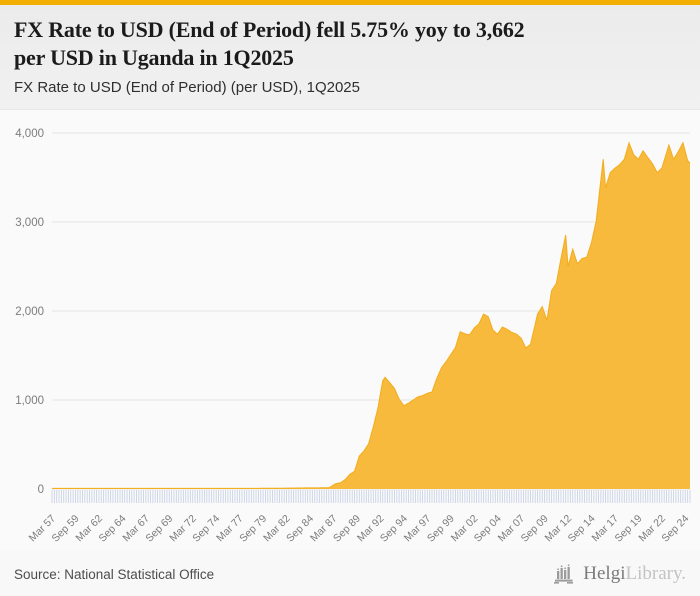 The image size is (700, 596). What do you see at coordinates (564, 574) in the screenshot?
I see `helgi-logo-icon` at bounding box center [564, 574].